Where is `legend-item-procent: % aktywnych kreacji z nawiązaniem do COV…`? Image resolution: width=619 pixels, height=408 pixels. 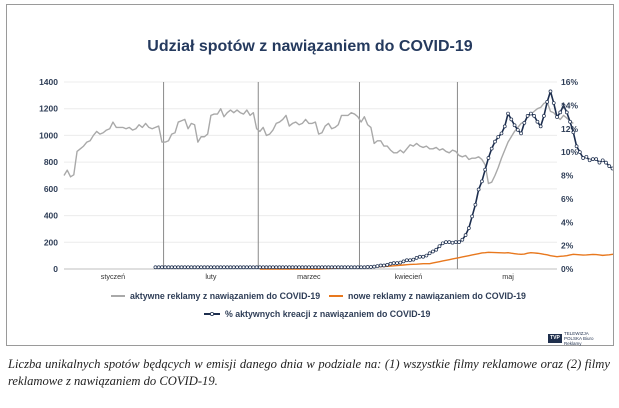 legend-item-procent: % aktywnych kreacji z nawiązaniem do COV… is located at coordinates (327, 314).